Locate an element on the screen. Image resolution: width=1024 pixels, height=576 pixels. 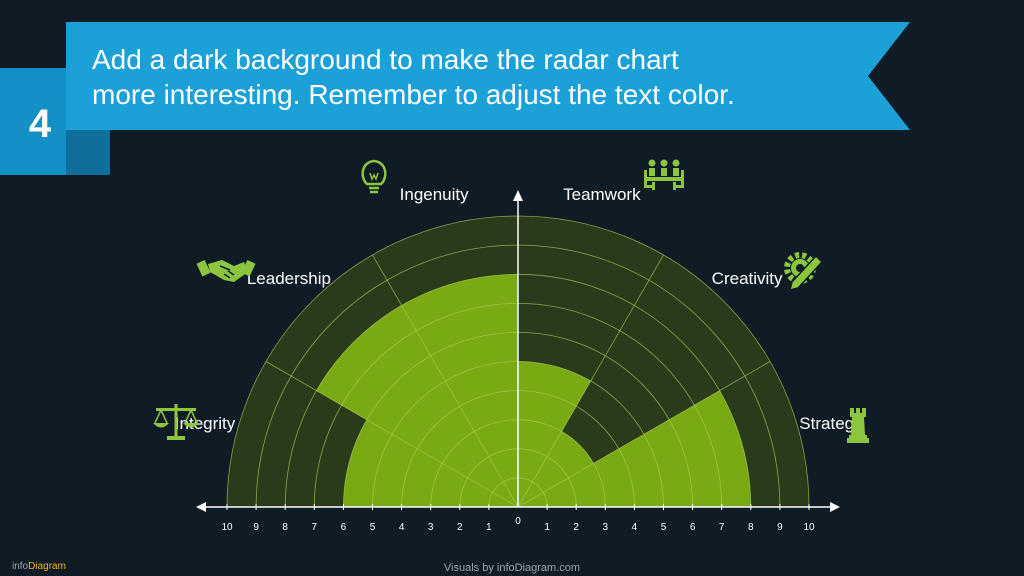
y-axis-arrow is located at coordinates (518, 195).